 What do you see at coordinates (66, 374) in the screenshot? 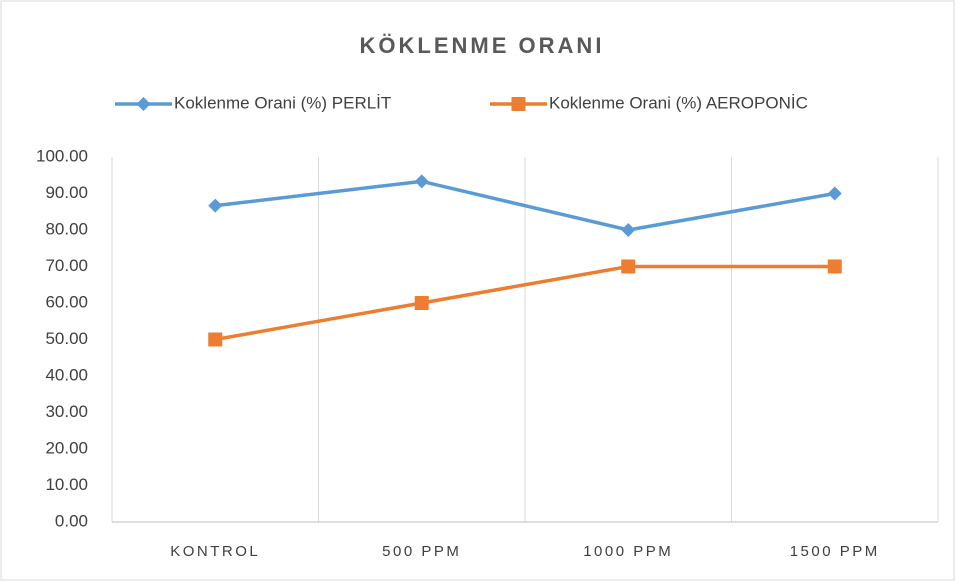
I see `y-tick-label: 40.00` at bounding box center [66, 374].